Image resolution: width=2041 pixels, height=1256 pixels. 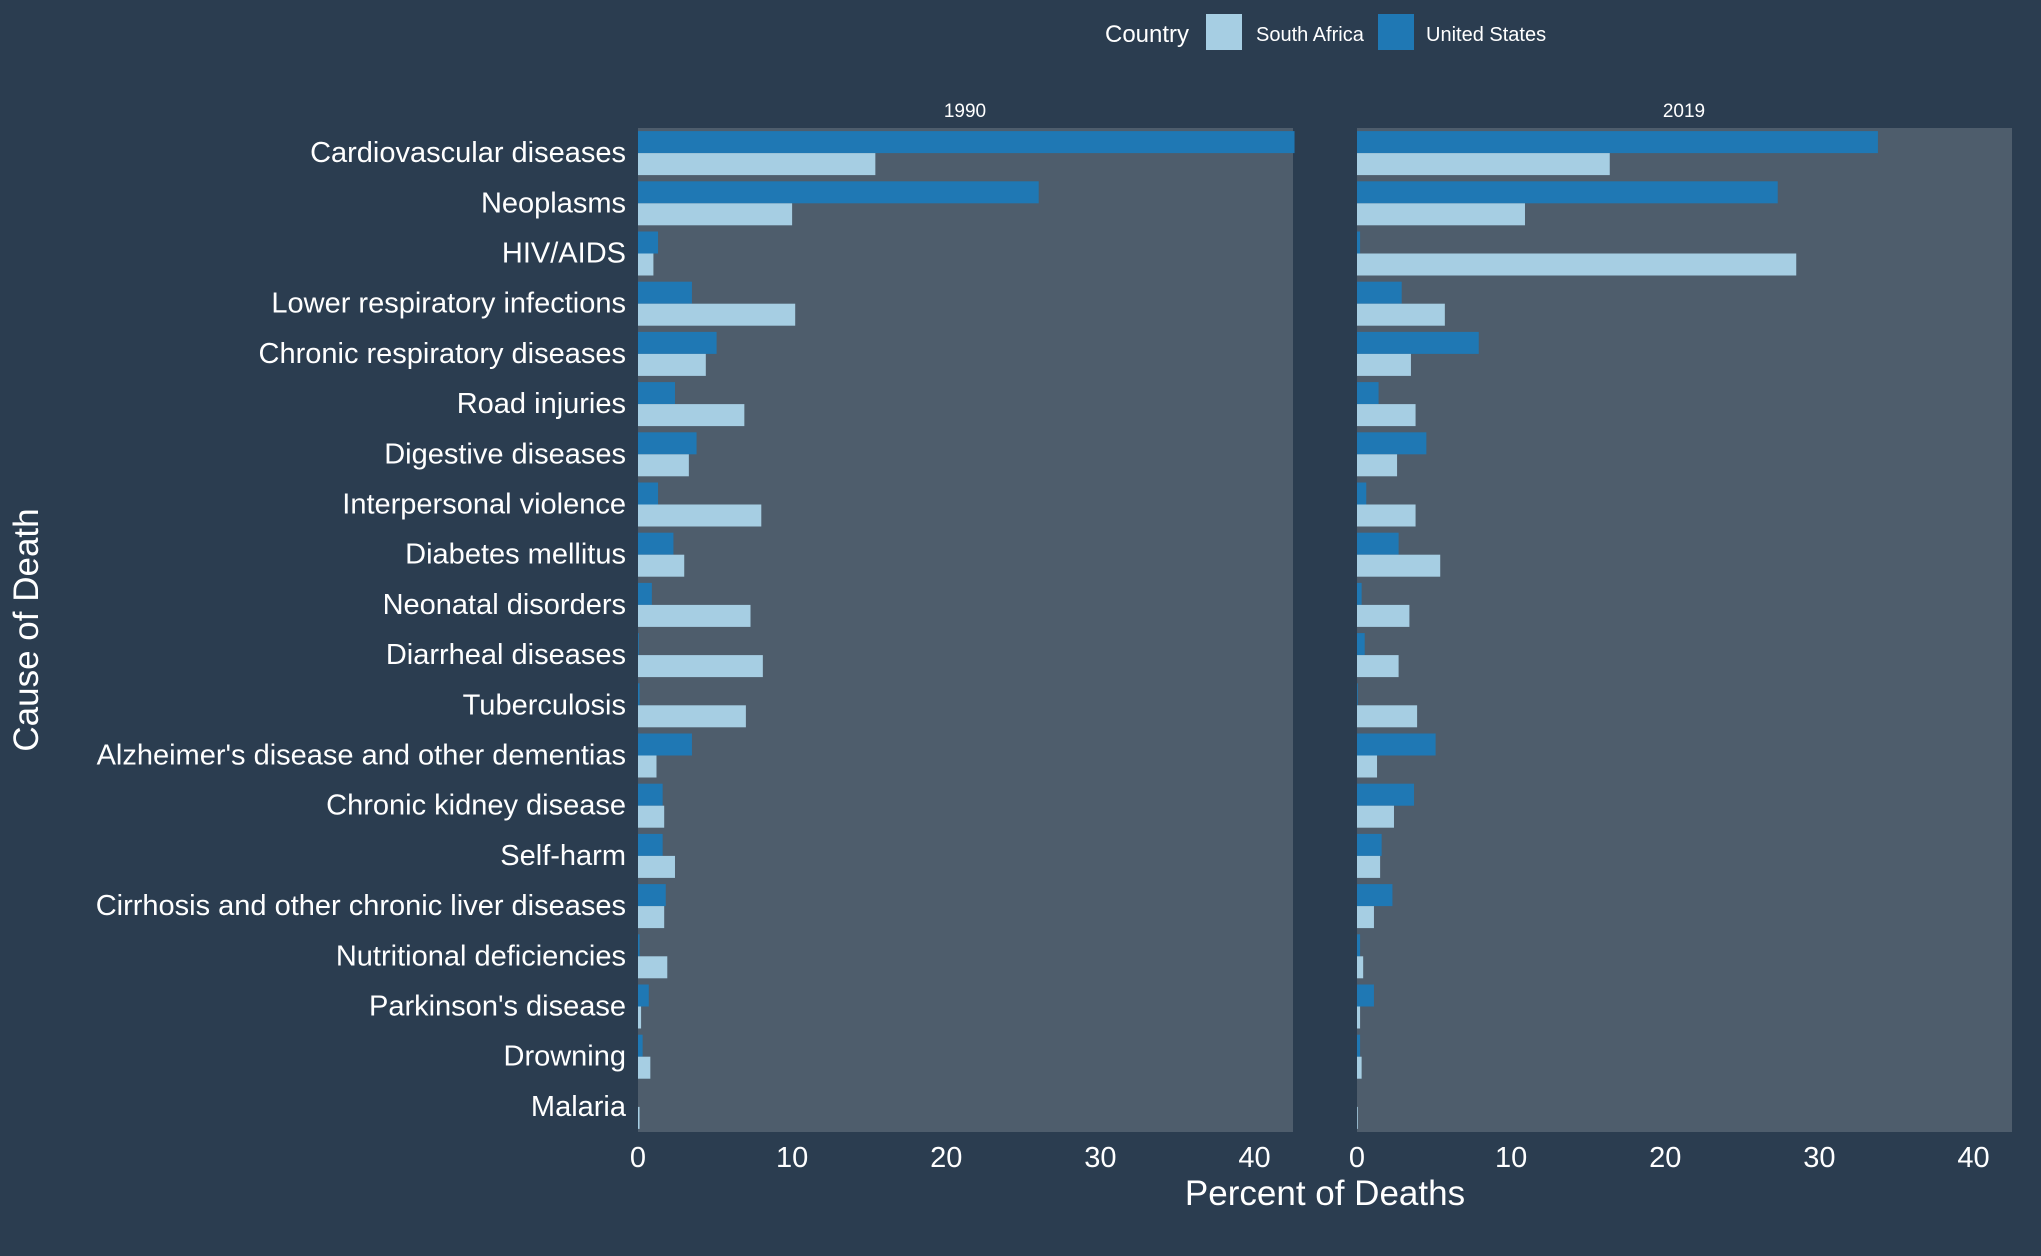 What do you see at coordinates (564, 254) in the screenshot?
I see `category-label: HIV/AIDS` at bounding box center [564, 254].